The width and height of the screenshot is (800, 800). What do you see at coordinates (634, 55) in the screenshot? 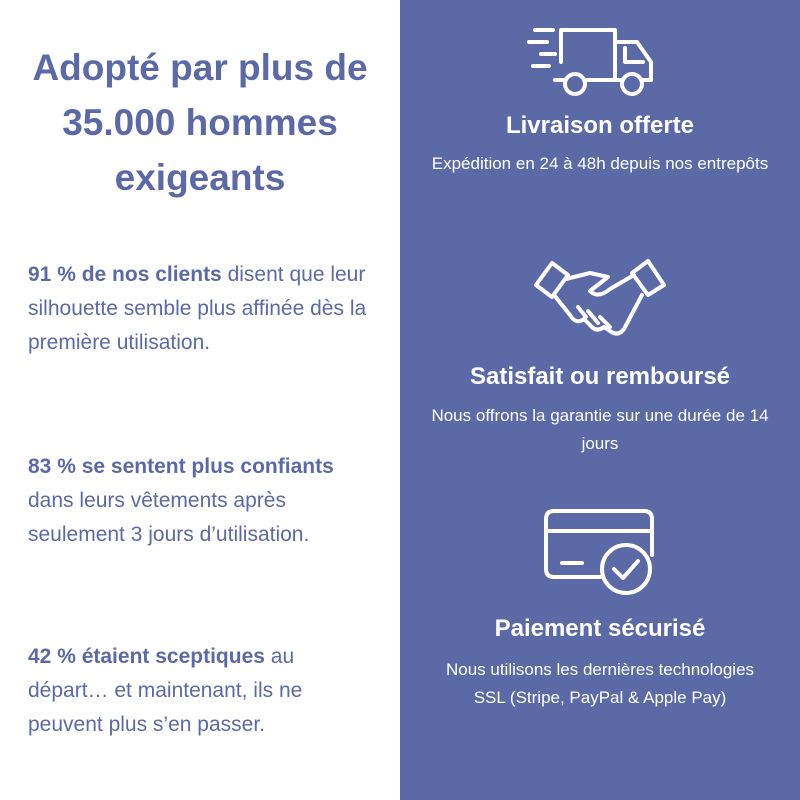
I see `truck-window` at bounding box center [634, 55].